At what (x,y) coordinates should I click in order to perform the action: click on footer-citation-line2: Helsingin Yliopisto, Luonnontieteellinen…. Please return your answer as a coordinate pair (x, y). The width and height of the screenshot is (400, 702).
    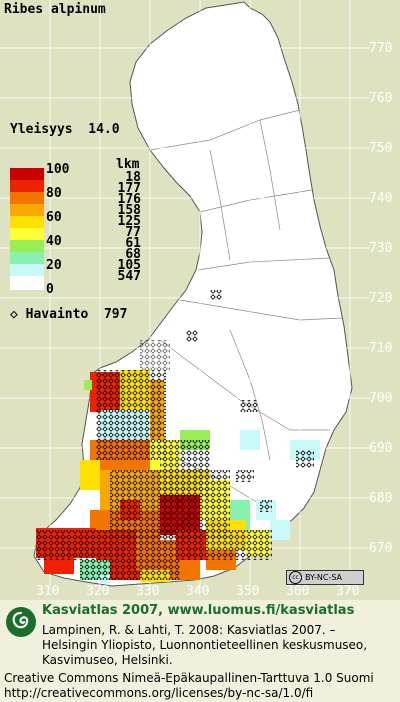
    Looking at the image, I should click on (205, 645).